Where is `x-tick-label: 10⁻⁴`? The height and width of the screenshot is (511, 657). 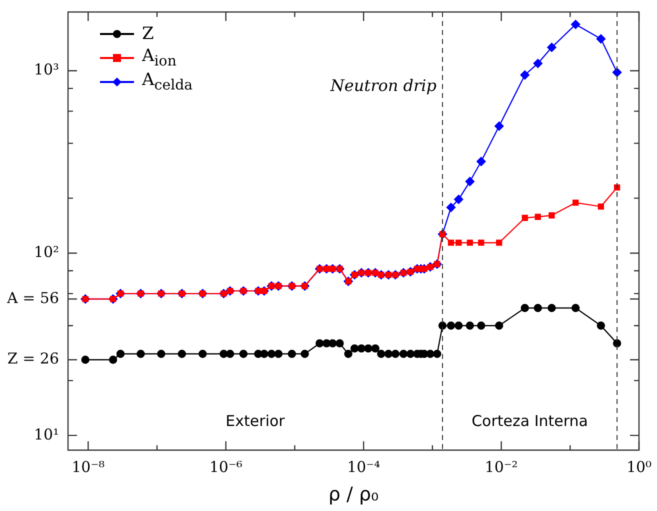 x-tick-label: 10⁻⁴ is located at coordinates (363, 467).